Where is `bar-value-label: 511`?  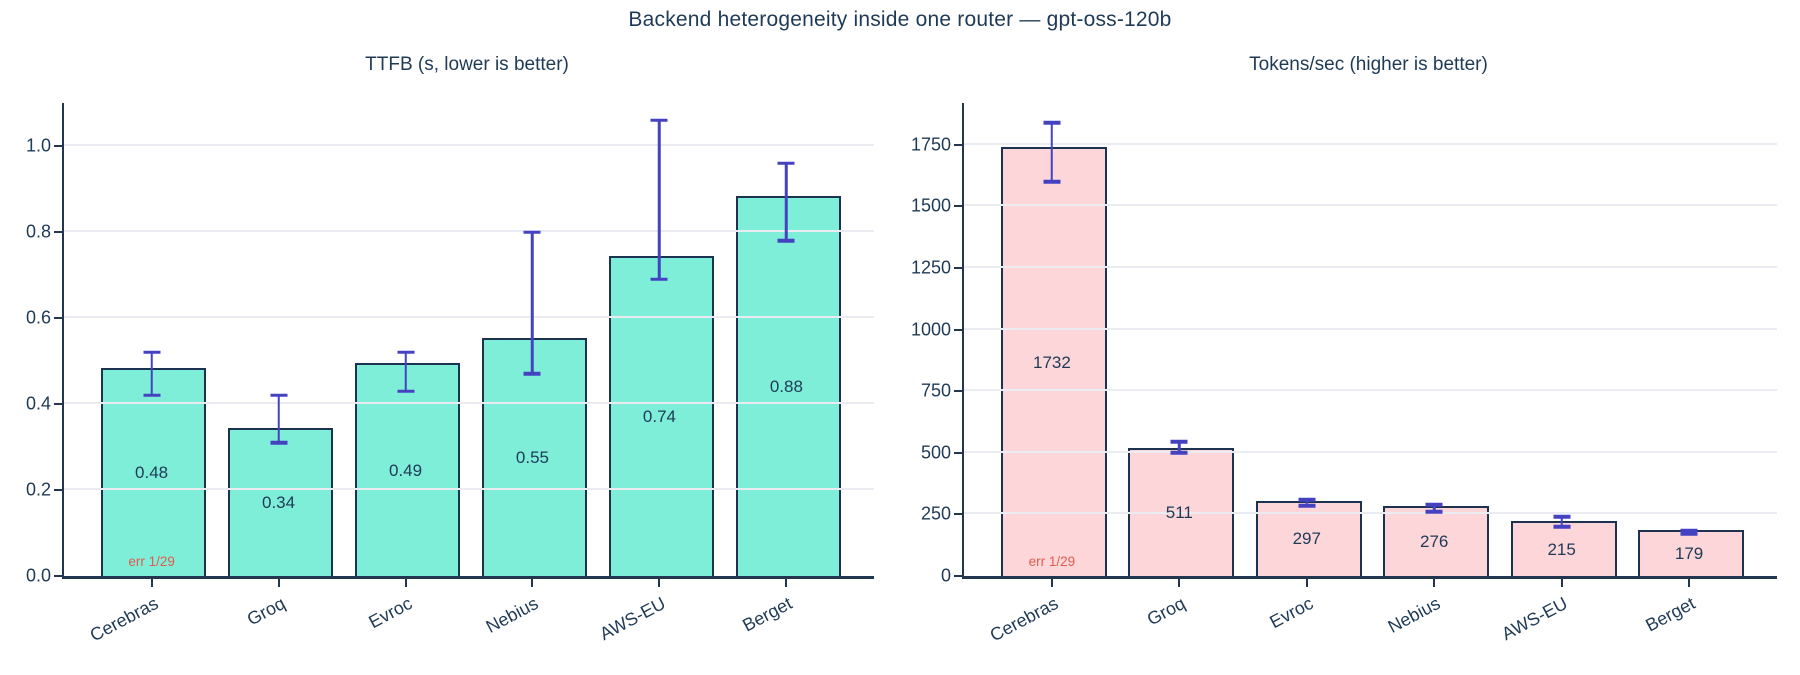
bar-value-label: 511 is located at coordinates (1179, 513).